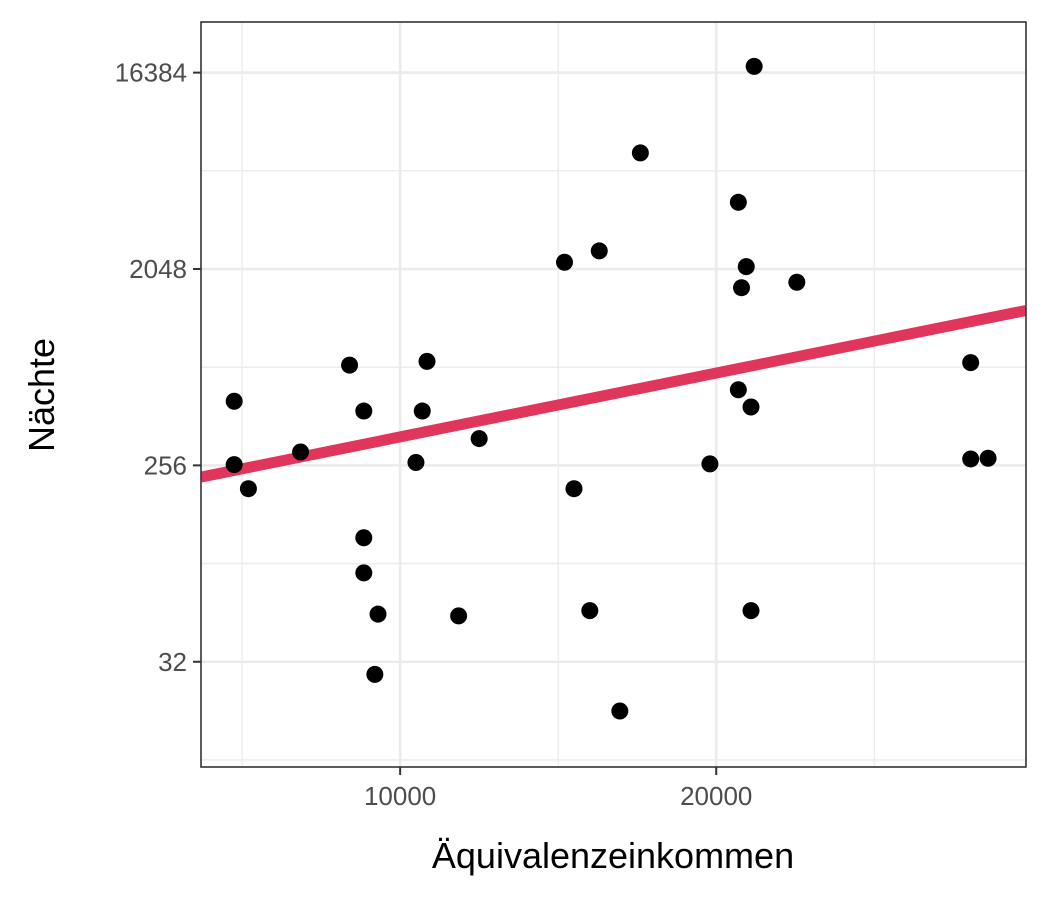  What do you see at coordinates (151, 73) in the screenshot?
I see `y-tick-label: 16384` at bounding box center [151, 73].